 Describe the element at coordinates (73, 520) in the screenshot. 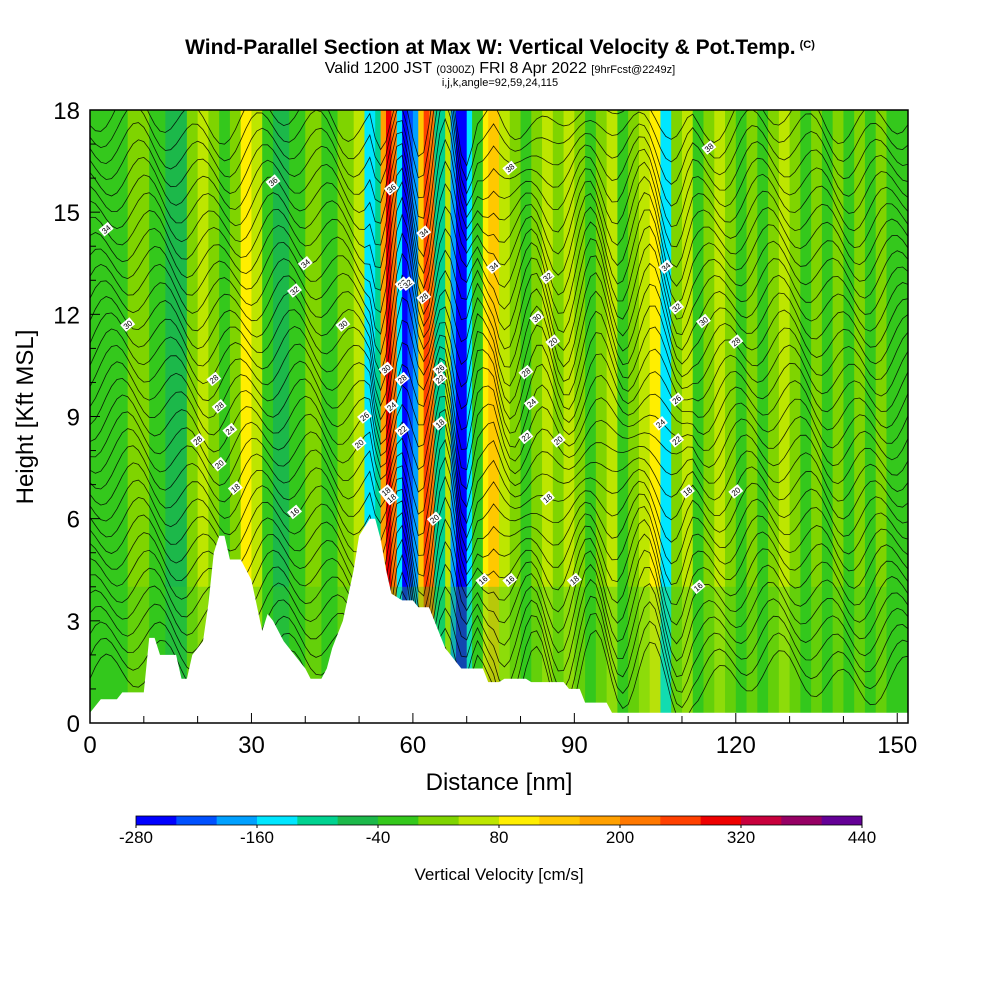

I see `y-tick-label: 6` at that location.